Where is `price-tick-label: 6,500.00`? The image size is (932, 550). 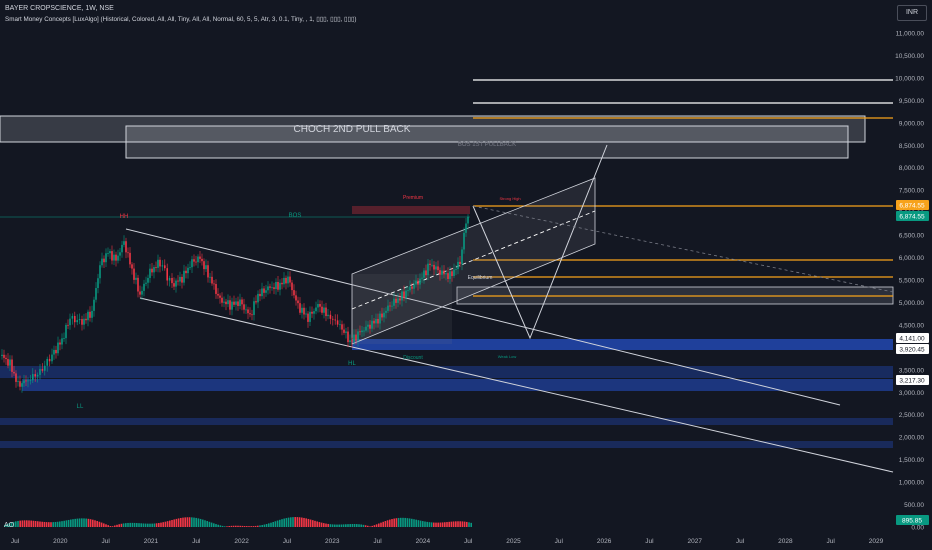 price-tick-label: 6,500.00 is located at coordinates (912, 236).